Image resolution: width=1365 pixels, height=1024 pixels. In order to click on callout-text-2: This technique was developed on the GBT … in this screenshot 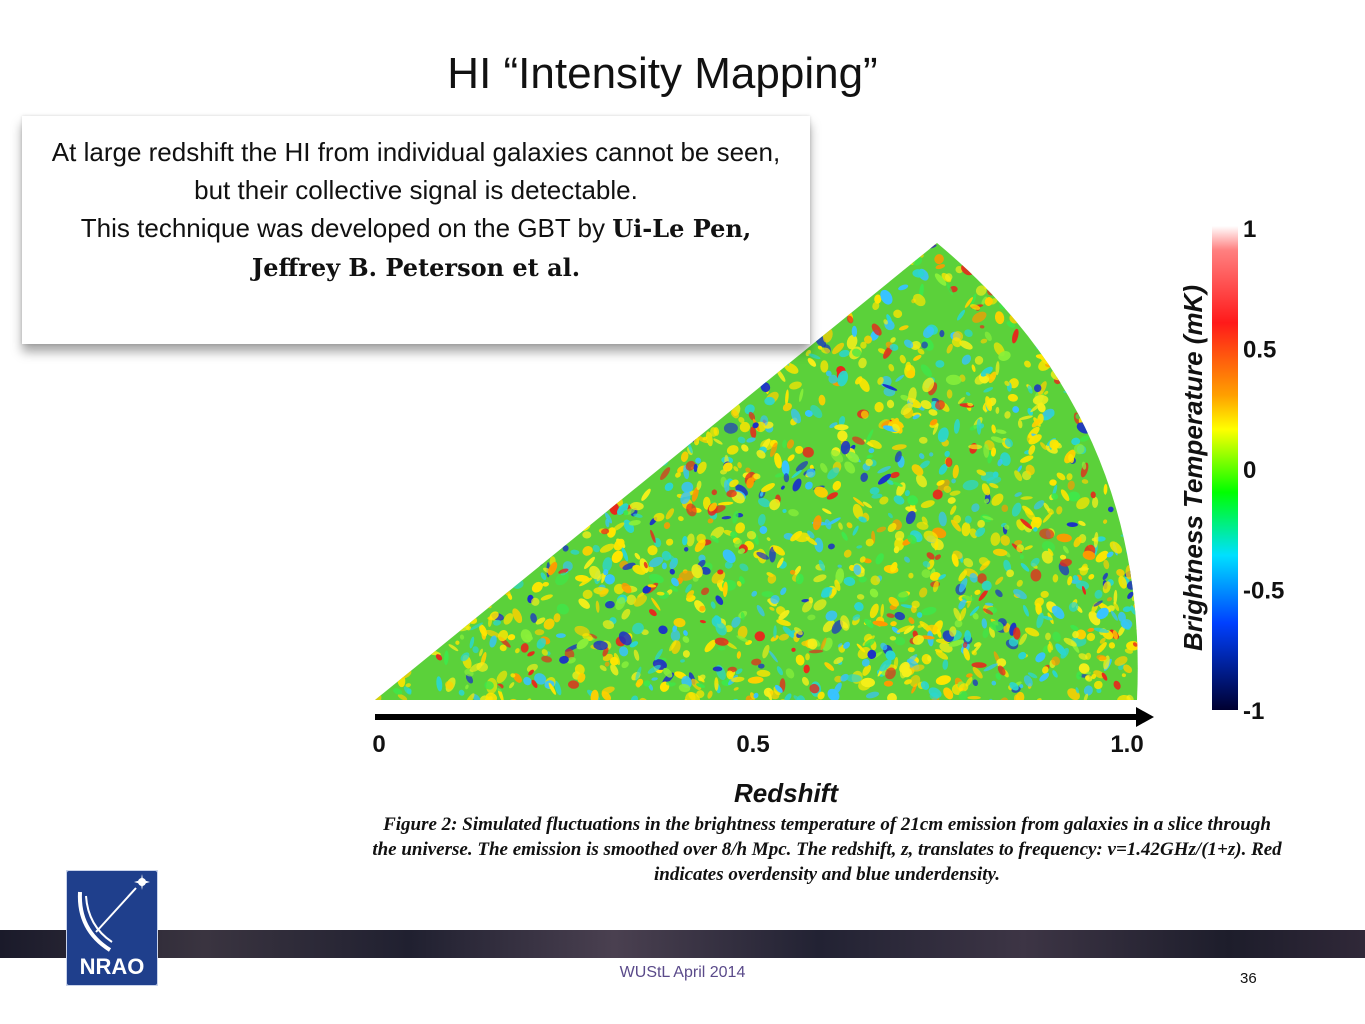, I will do `click(342, 228)`.